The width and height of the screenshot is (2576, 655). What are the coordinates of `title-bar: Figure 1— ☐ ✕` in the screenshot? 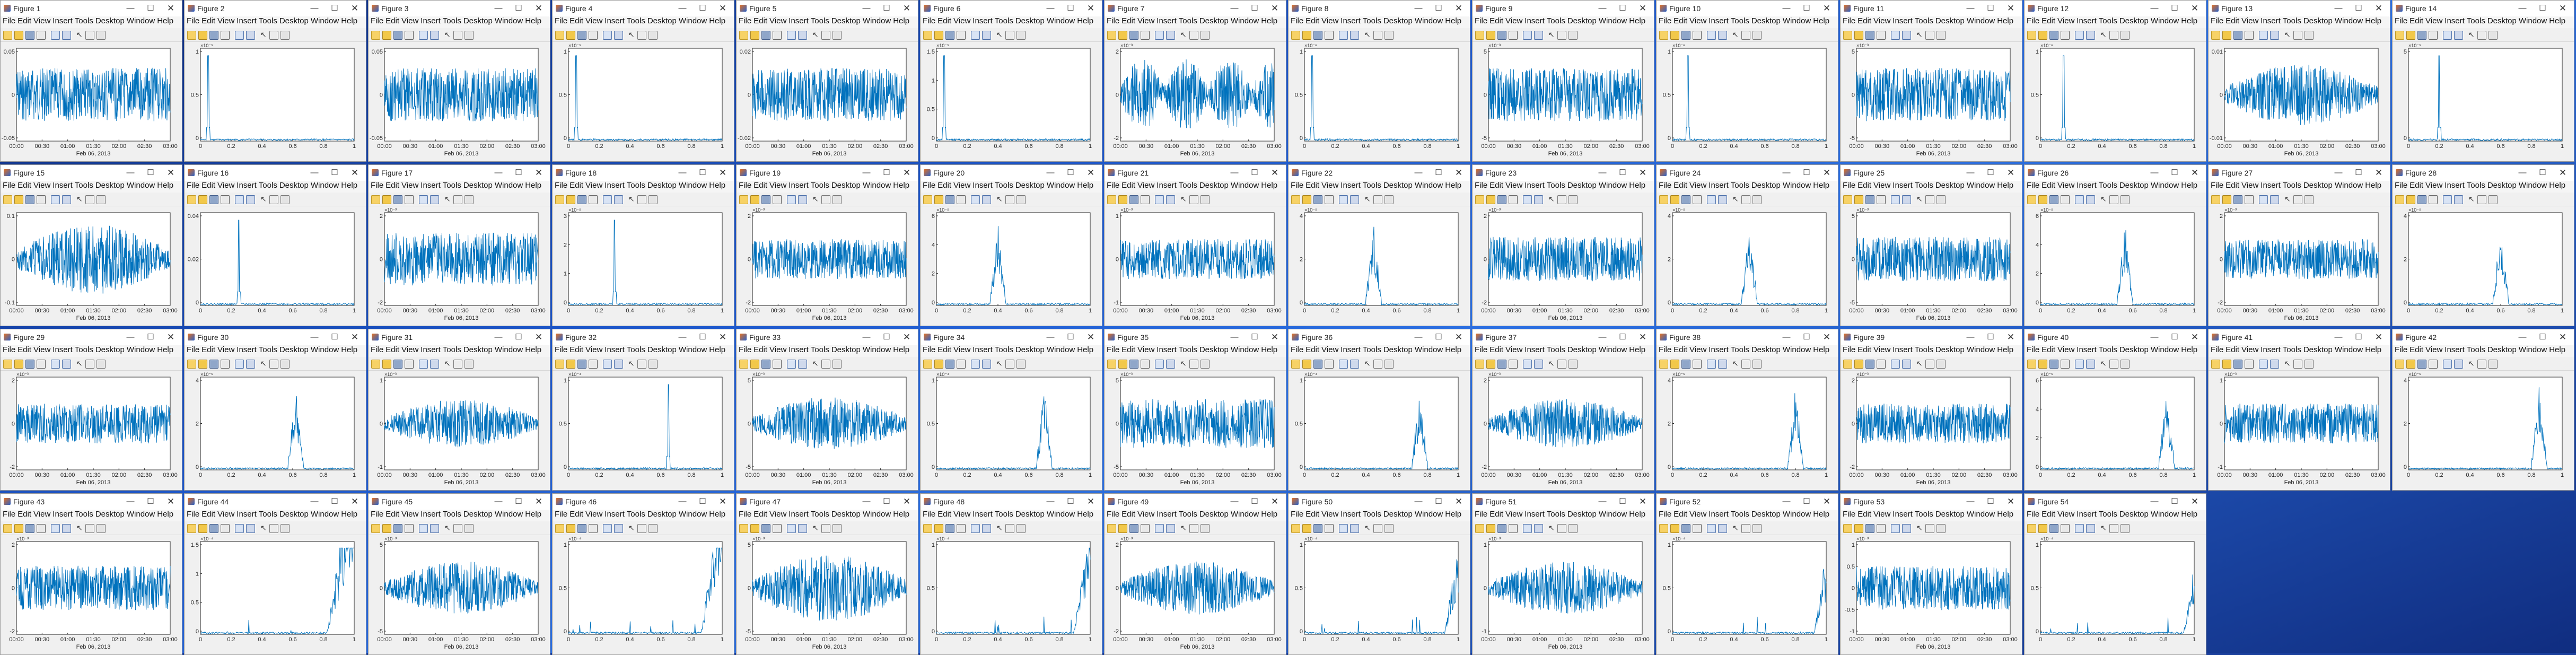 It's located at (91, 8).